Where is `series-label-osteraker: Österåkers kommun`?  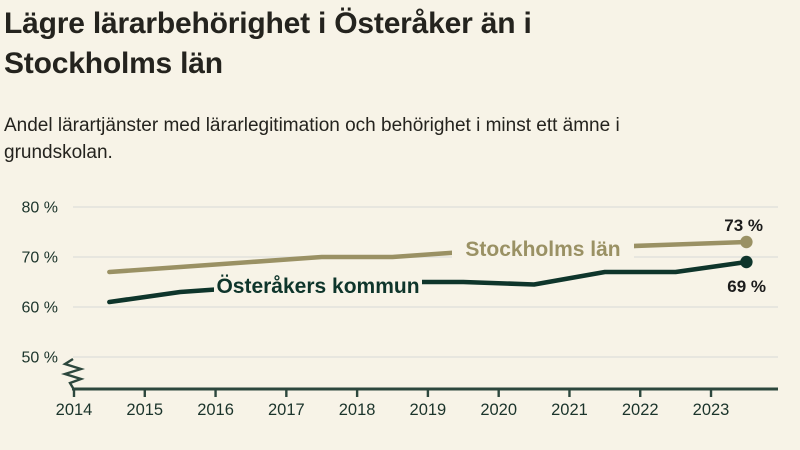
series-label-osteraker: Österåkers kommun is located at coordinates (317, 286).